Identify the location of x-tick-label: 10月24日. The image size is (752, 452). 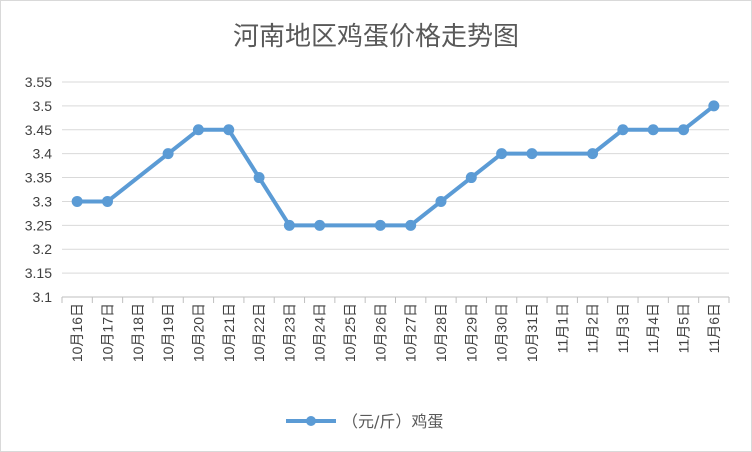
(320, 332).